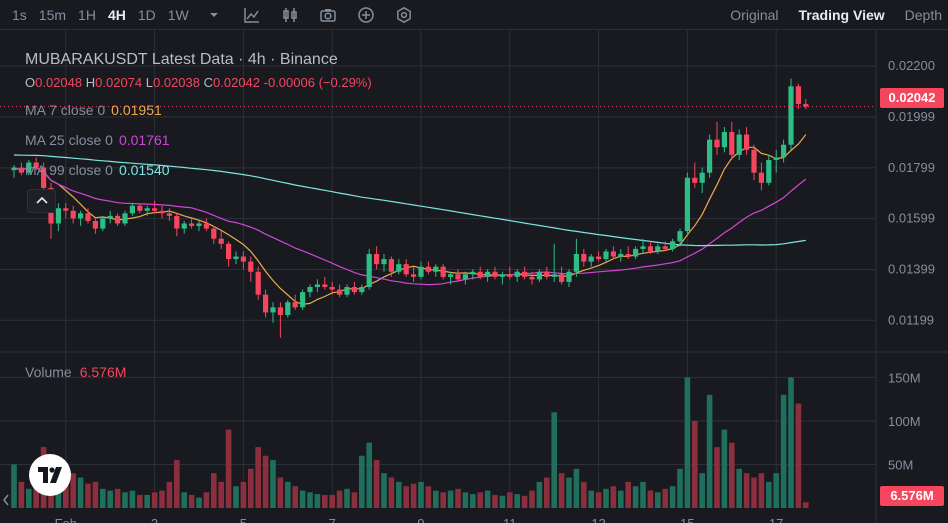  What do you see at coordinates (208, 82) in the screenshot?
I see `close-label: C` at bounding box center [208, 82].